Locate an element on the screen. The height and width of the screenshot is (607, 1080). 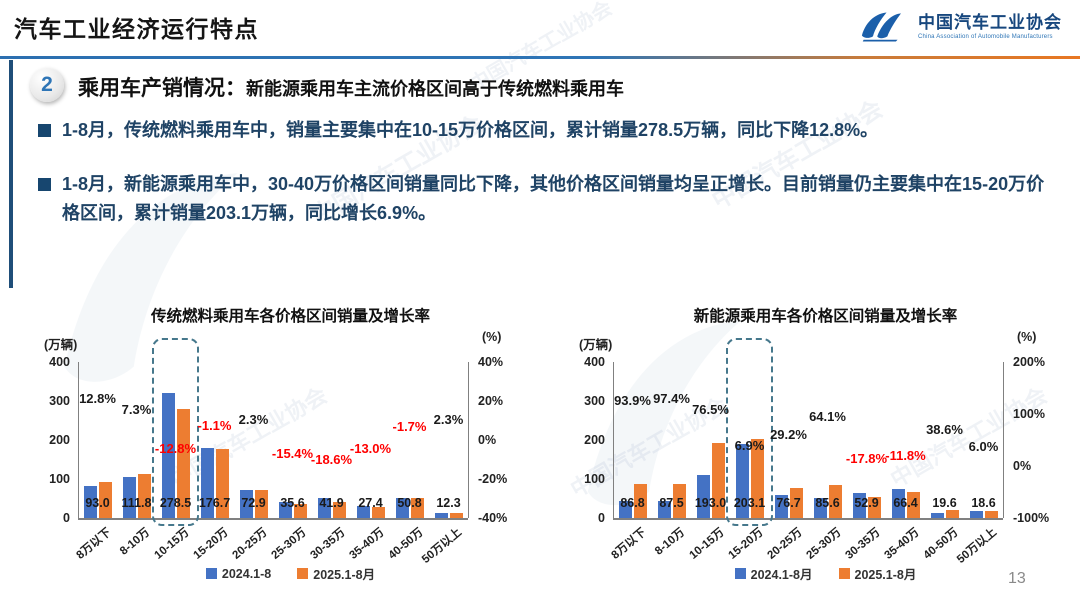
caam-logo-icon is located at coordinates (881, 27).